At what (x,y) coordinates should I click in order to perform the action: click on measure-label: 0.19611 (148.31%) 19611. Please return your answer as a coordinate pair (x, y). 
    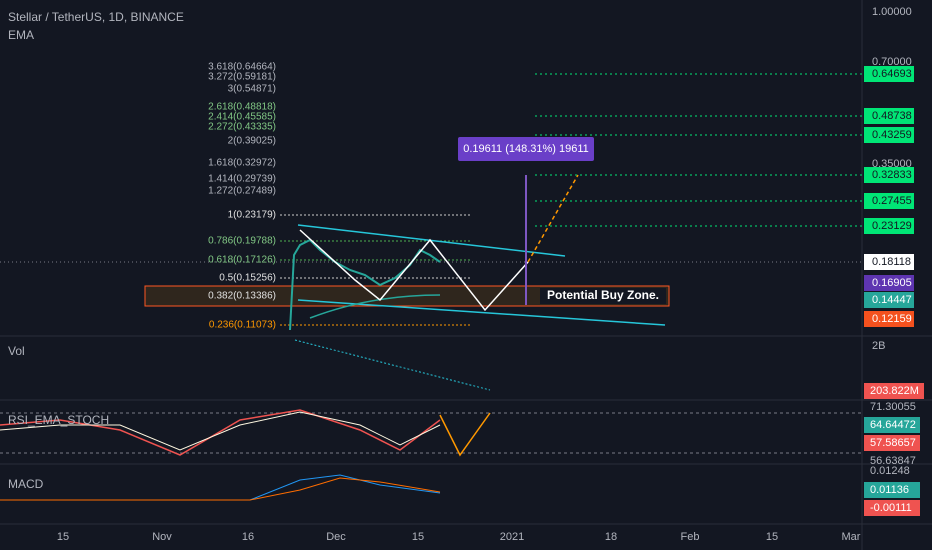
    Looking at the image, I should click on (526, 149).